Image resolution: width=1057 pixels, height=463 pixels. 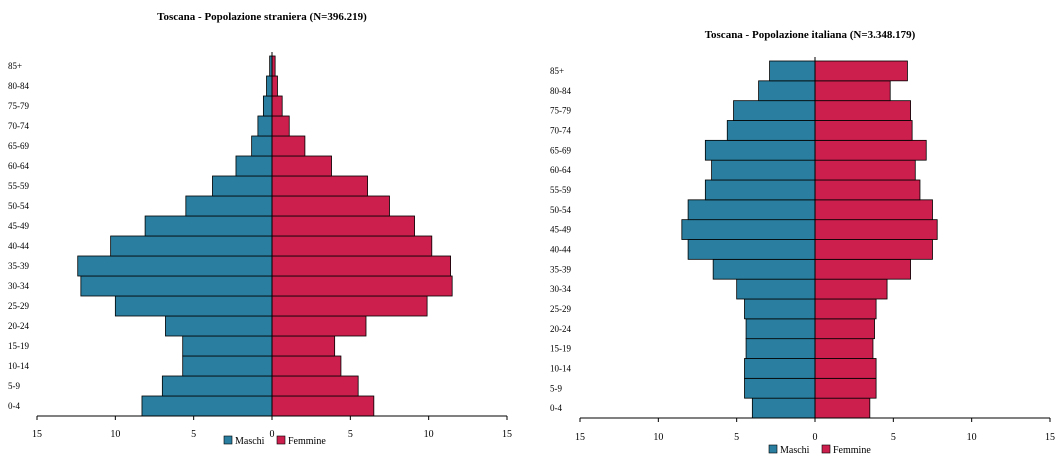 What do you see at coordinates (18, 206) in the screenshot?
I see `age-label: 50-54` at bounding box center [18, 206].